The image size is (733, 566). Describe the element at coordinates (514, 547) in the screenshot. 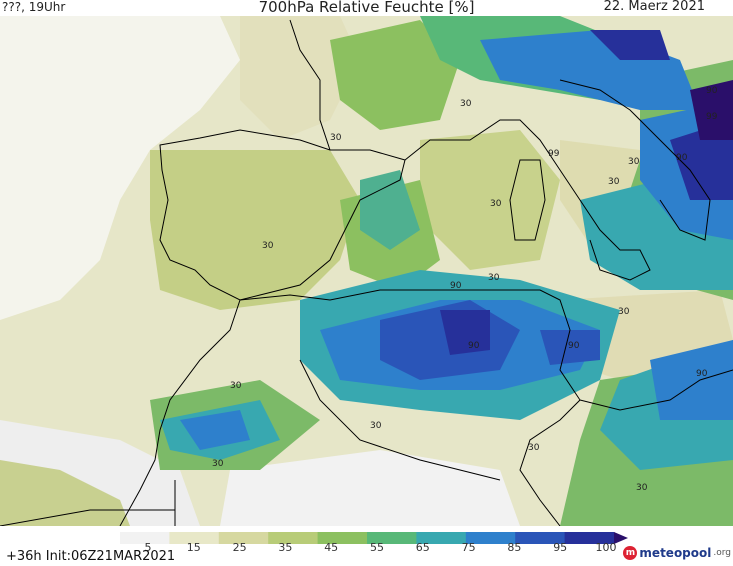

I see `colorbar-tick-label: 85` at that location.